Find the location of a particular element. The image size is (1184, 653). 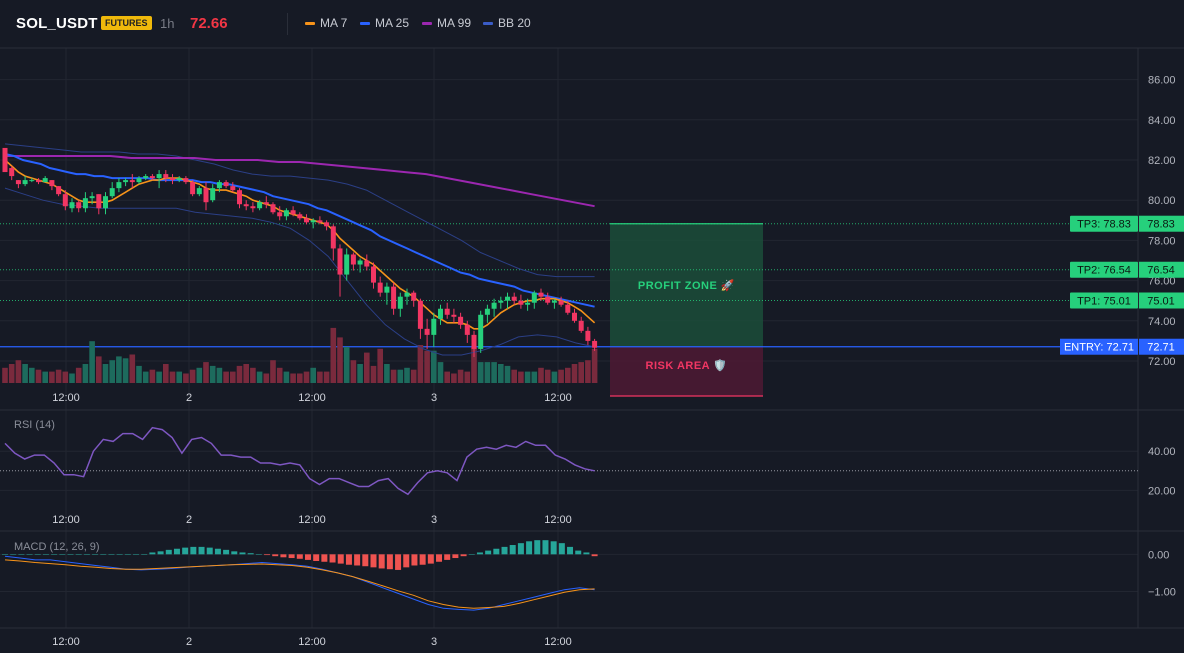

price-tick: 72.00 is located at coordinates (1162, 362).